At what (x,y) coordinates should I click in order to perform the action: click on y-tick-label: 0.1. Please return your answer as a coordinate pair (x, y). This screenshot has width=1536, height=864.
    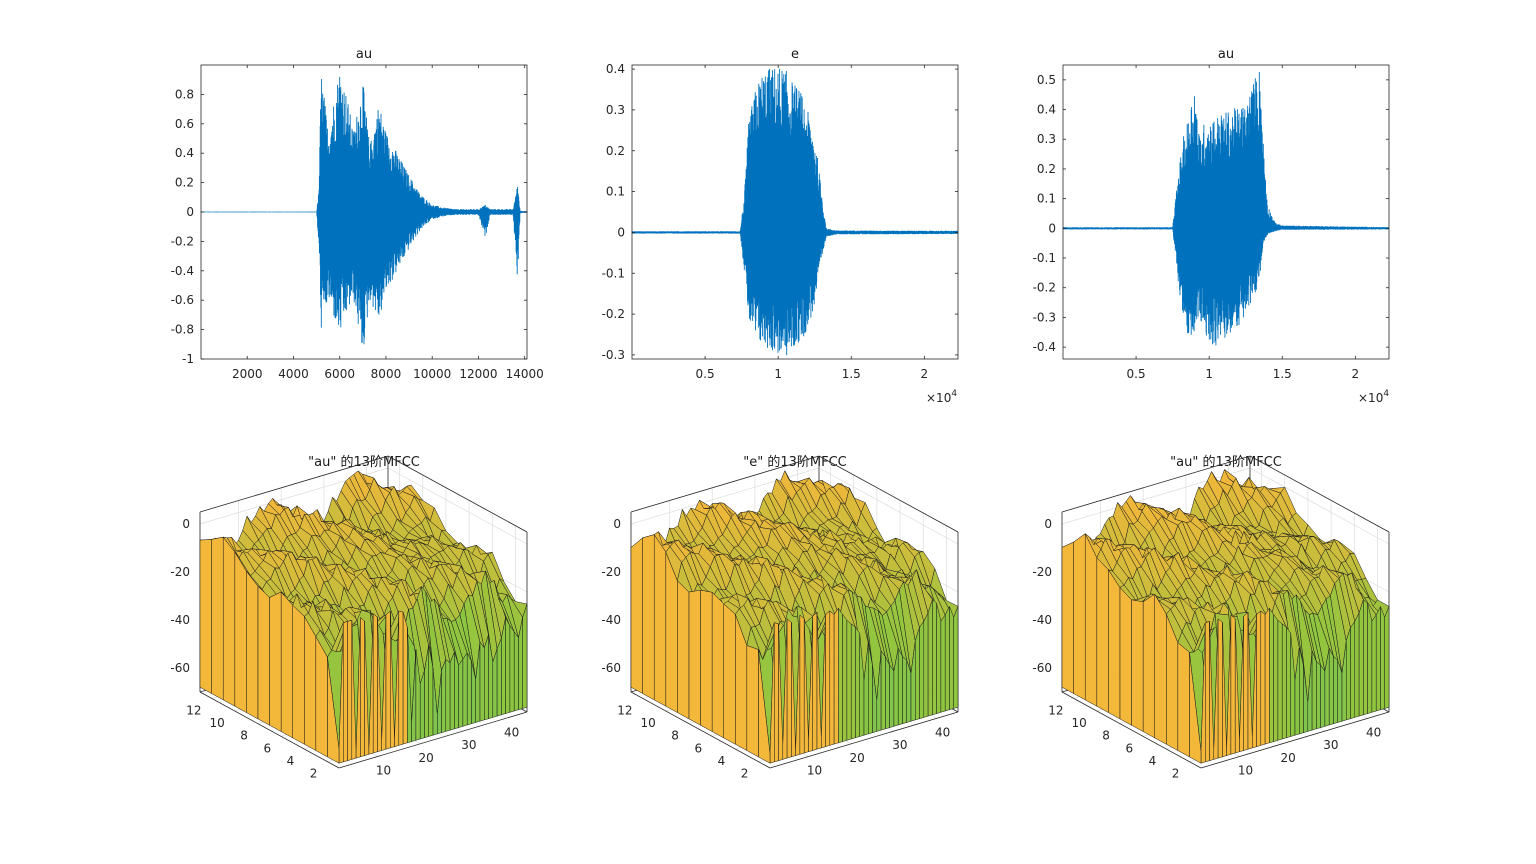
    Looking at the image, I should click on (615, 192).